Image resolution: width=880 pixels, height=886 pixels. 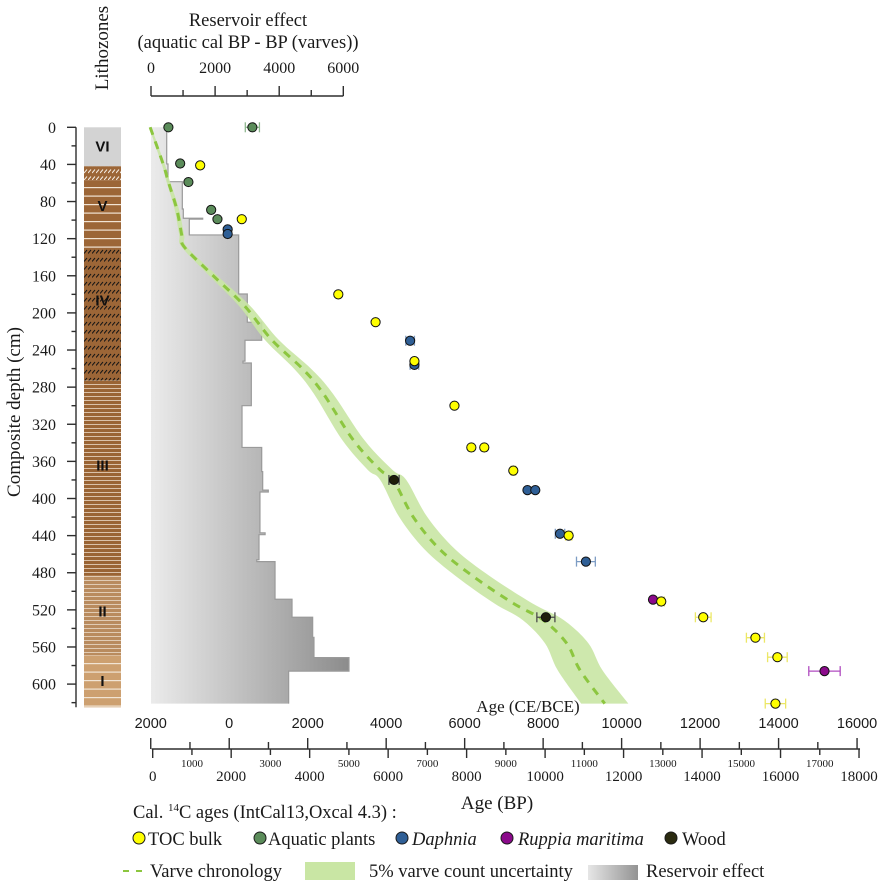 I want to click on bp-tick-label: 2000, so click(x=231, y=777).